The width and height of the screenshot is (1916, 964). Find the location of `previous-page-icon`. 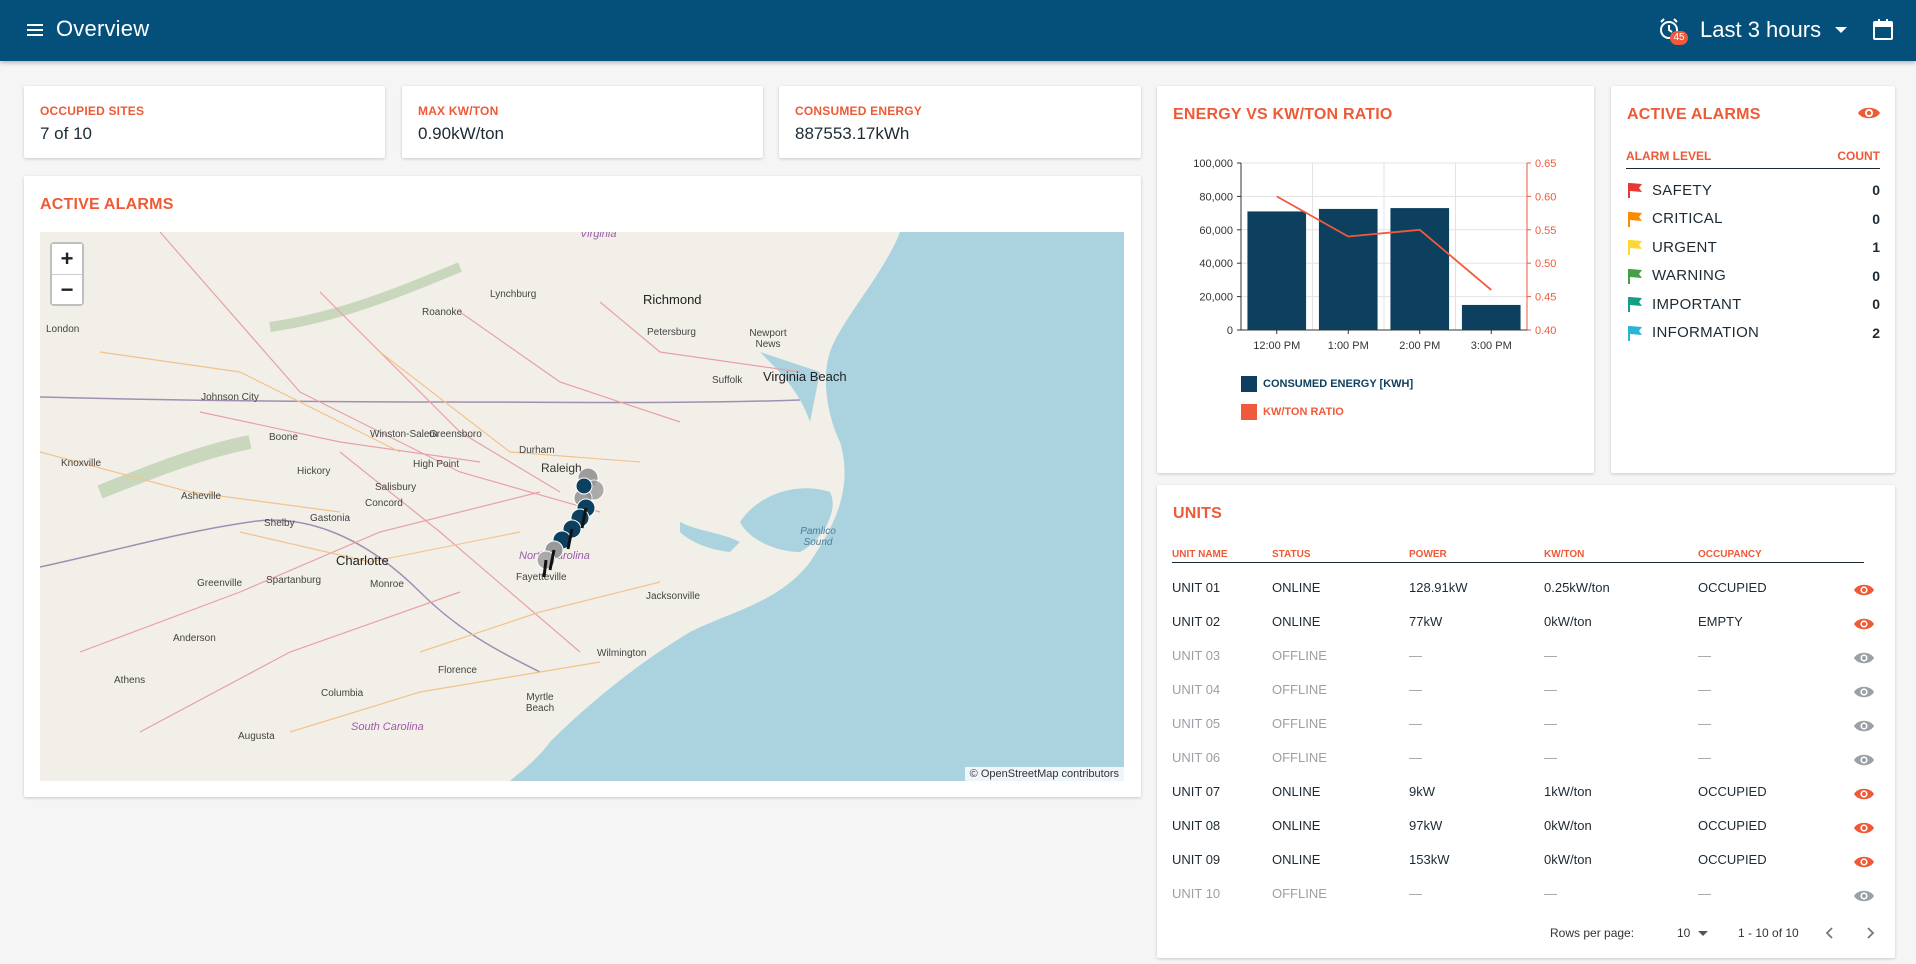

previous-page-icon is located at coordinates (1830, 933).